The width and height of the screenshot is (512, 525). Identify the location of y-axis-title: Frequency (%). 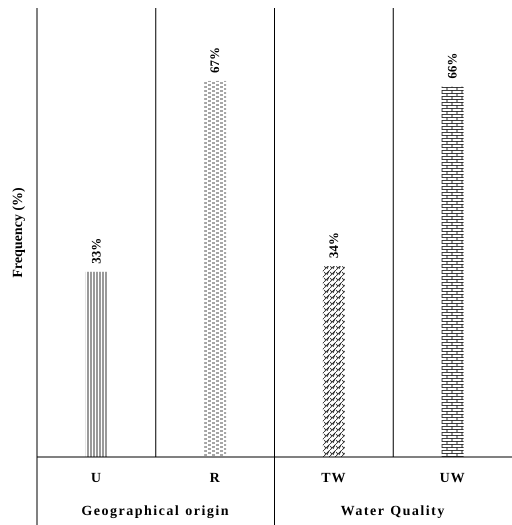
(18, 232).